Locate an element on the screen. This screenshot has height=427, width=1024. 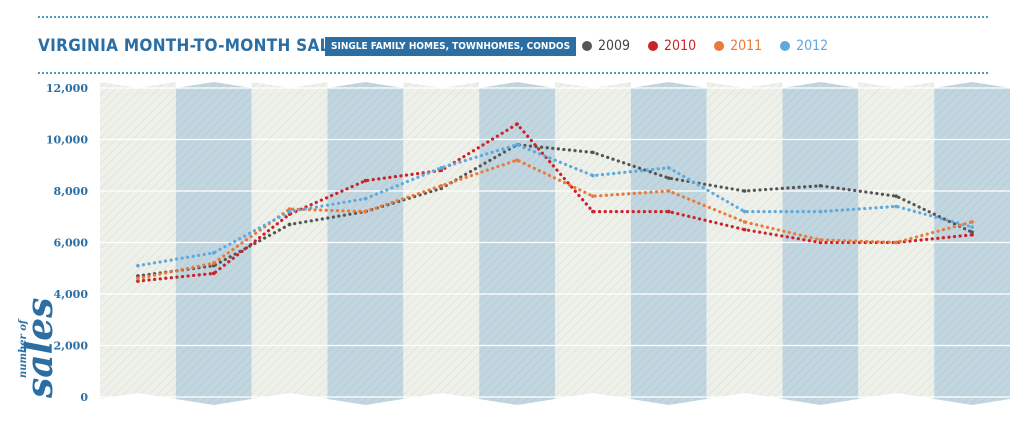
y-tick-label: 8,000 is located at coordinates (71, 191).